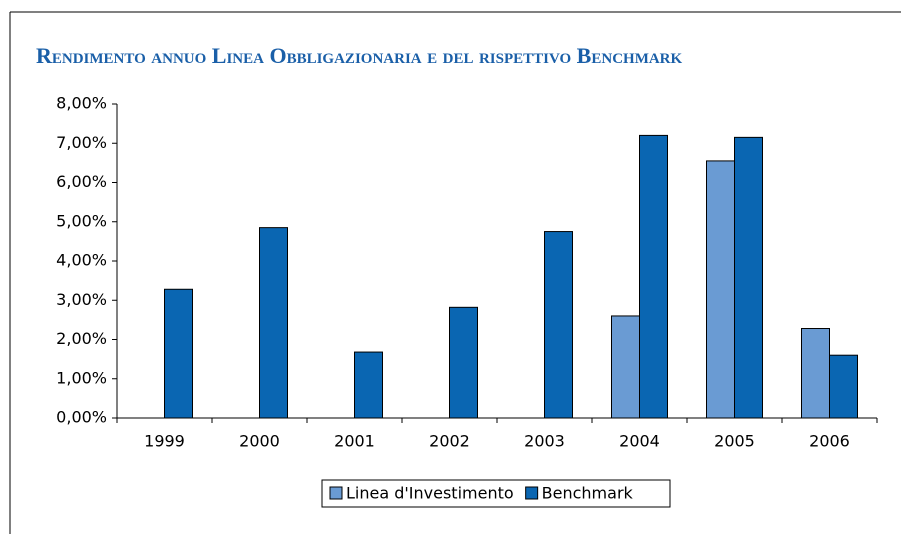 The width and height of the screenshot is (901, 534). Describe the element at coordinates (164, 441) in the screenshot. I see `x-tick-label: 1999` at that location.